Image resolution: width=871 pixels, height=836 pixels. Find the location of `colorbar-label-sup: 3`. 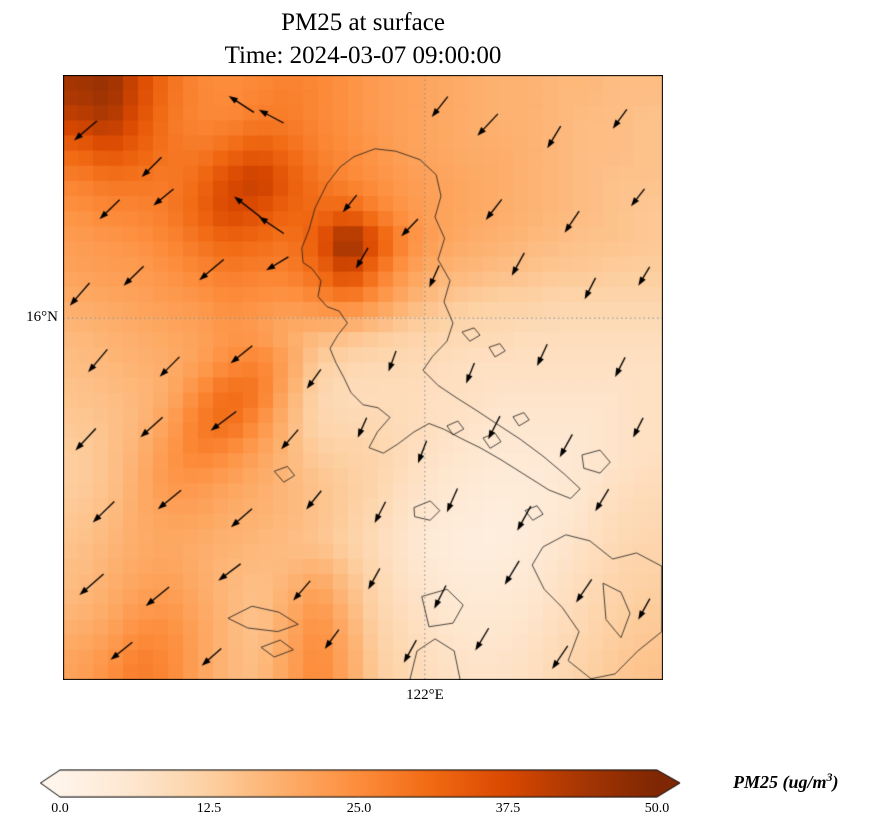

colorbar-label-sup: 3 is located at coordinates (829, 777).